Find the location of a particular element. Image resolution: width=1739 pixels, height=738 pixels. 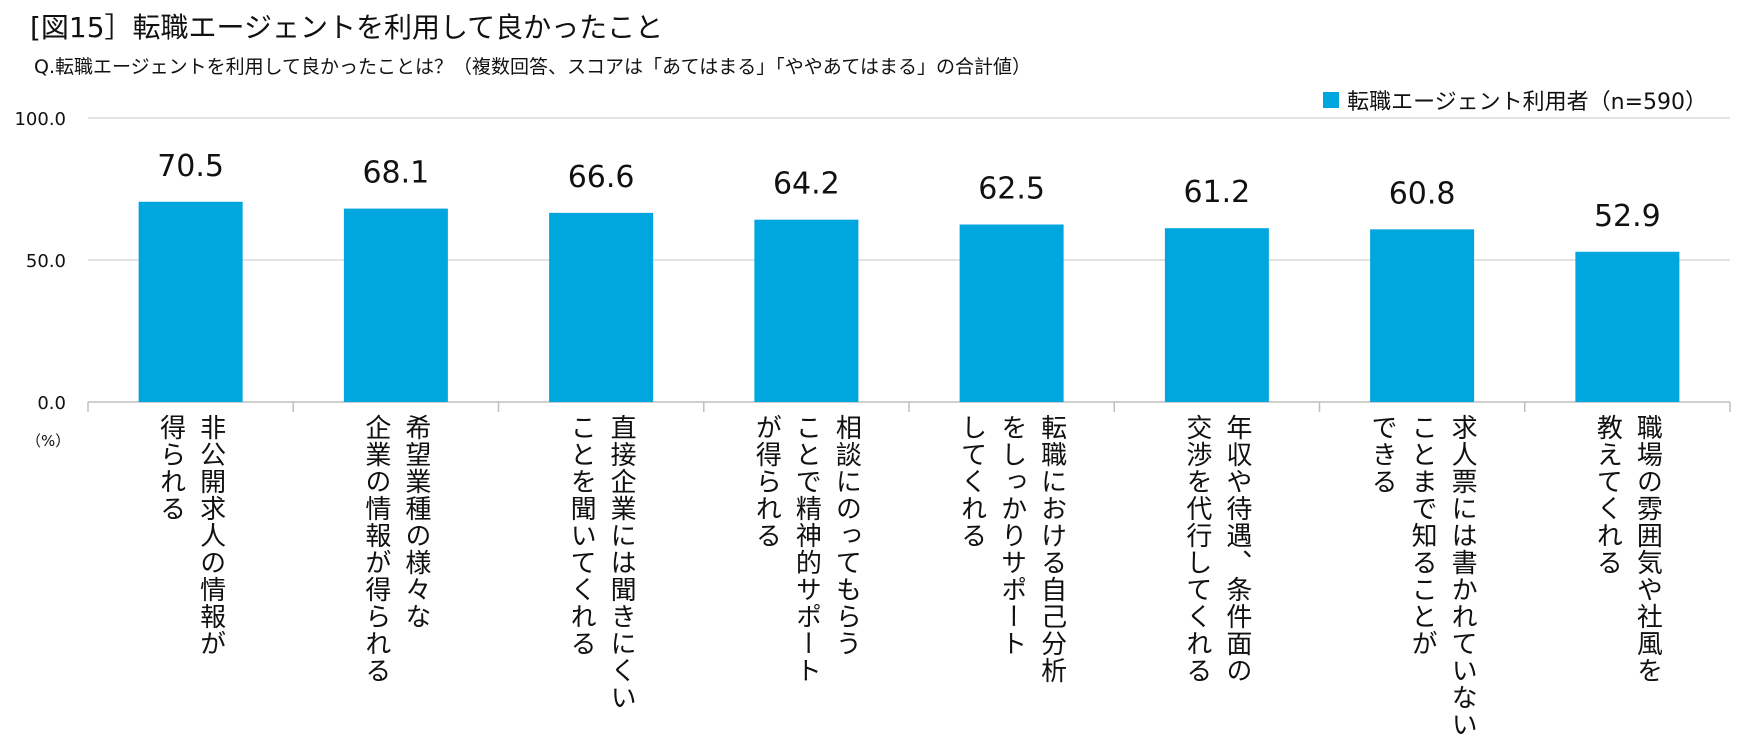

data-label: 61.2 is located at coordinates (1216, 192).